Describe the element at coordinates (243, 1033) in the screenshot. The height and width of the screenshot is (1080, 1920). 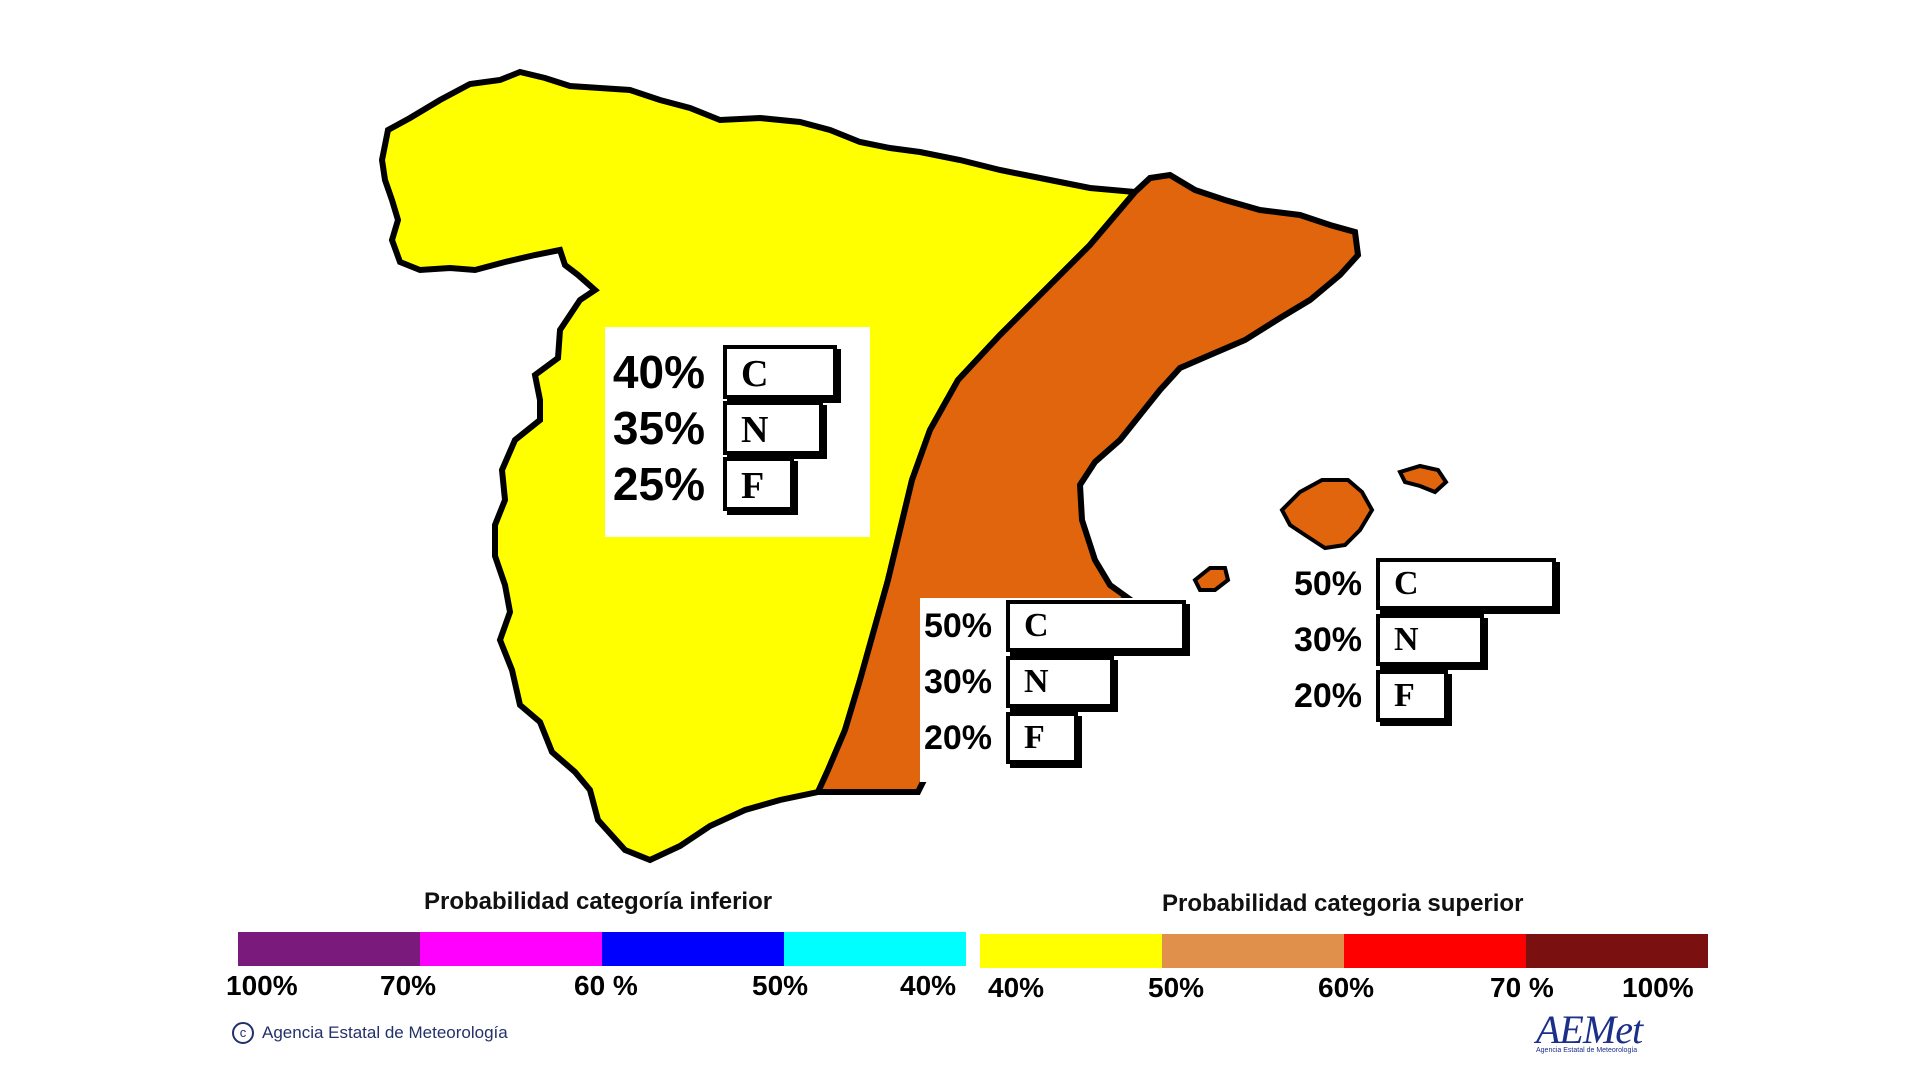
I see `copyright-icon: c` at that location.